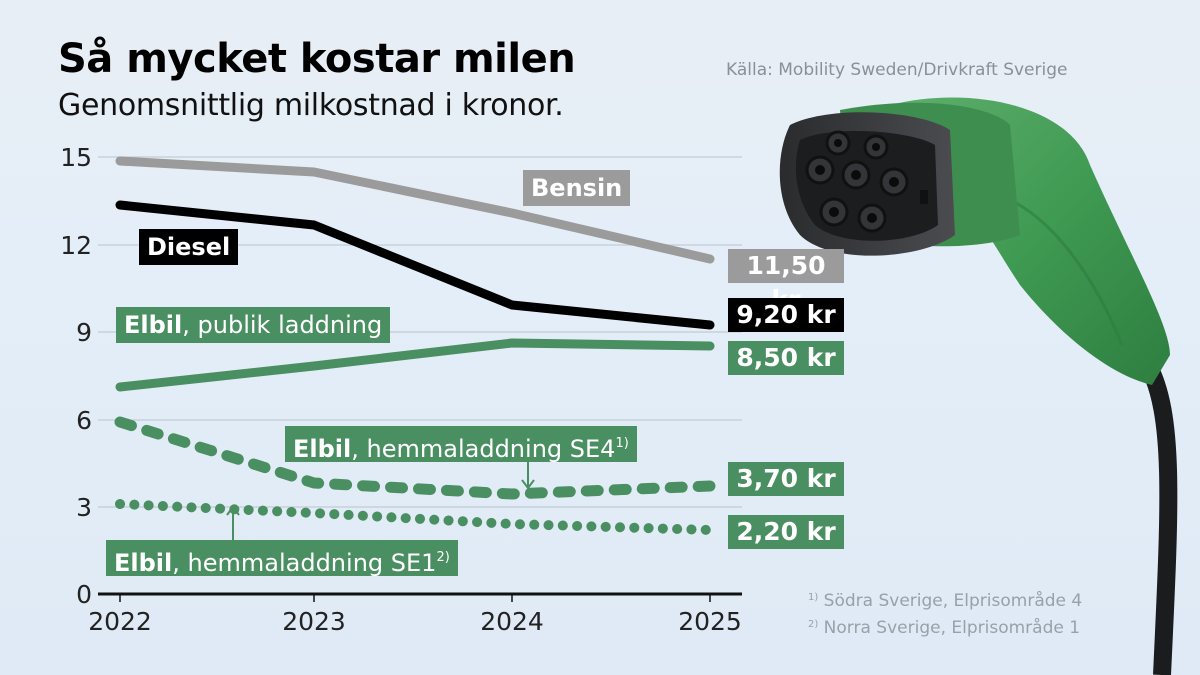 Image resolution: width=1200 pixels, height=675 pixels. Describe the element at coordinates (415, 517) in the screenshot. I see `series-elbil-se1-line` at that location.